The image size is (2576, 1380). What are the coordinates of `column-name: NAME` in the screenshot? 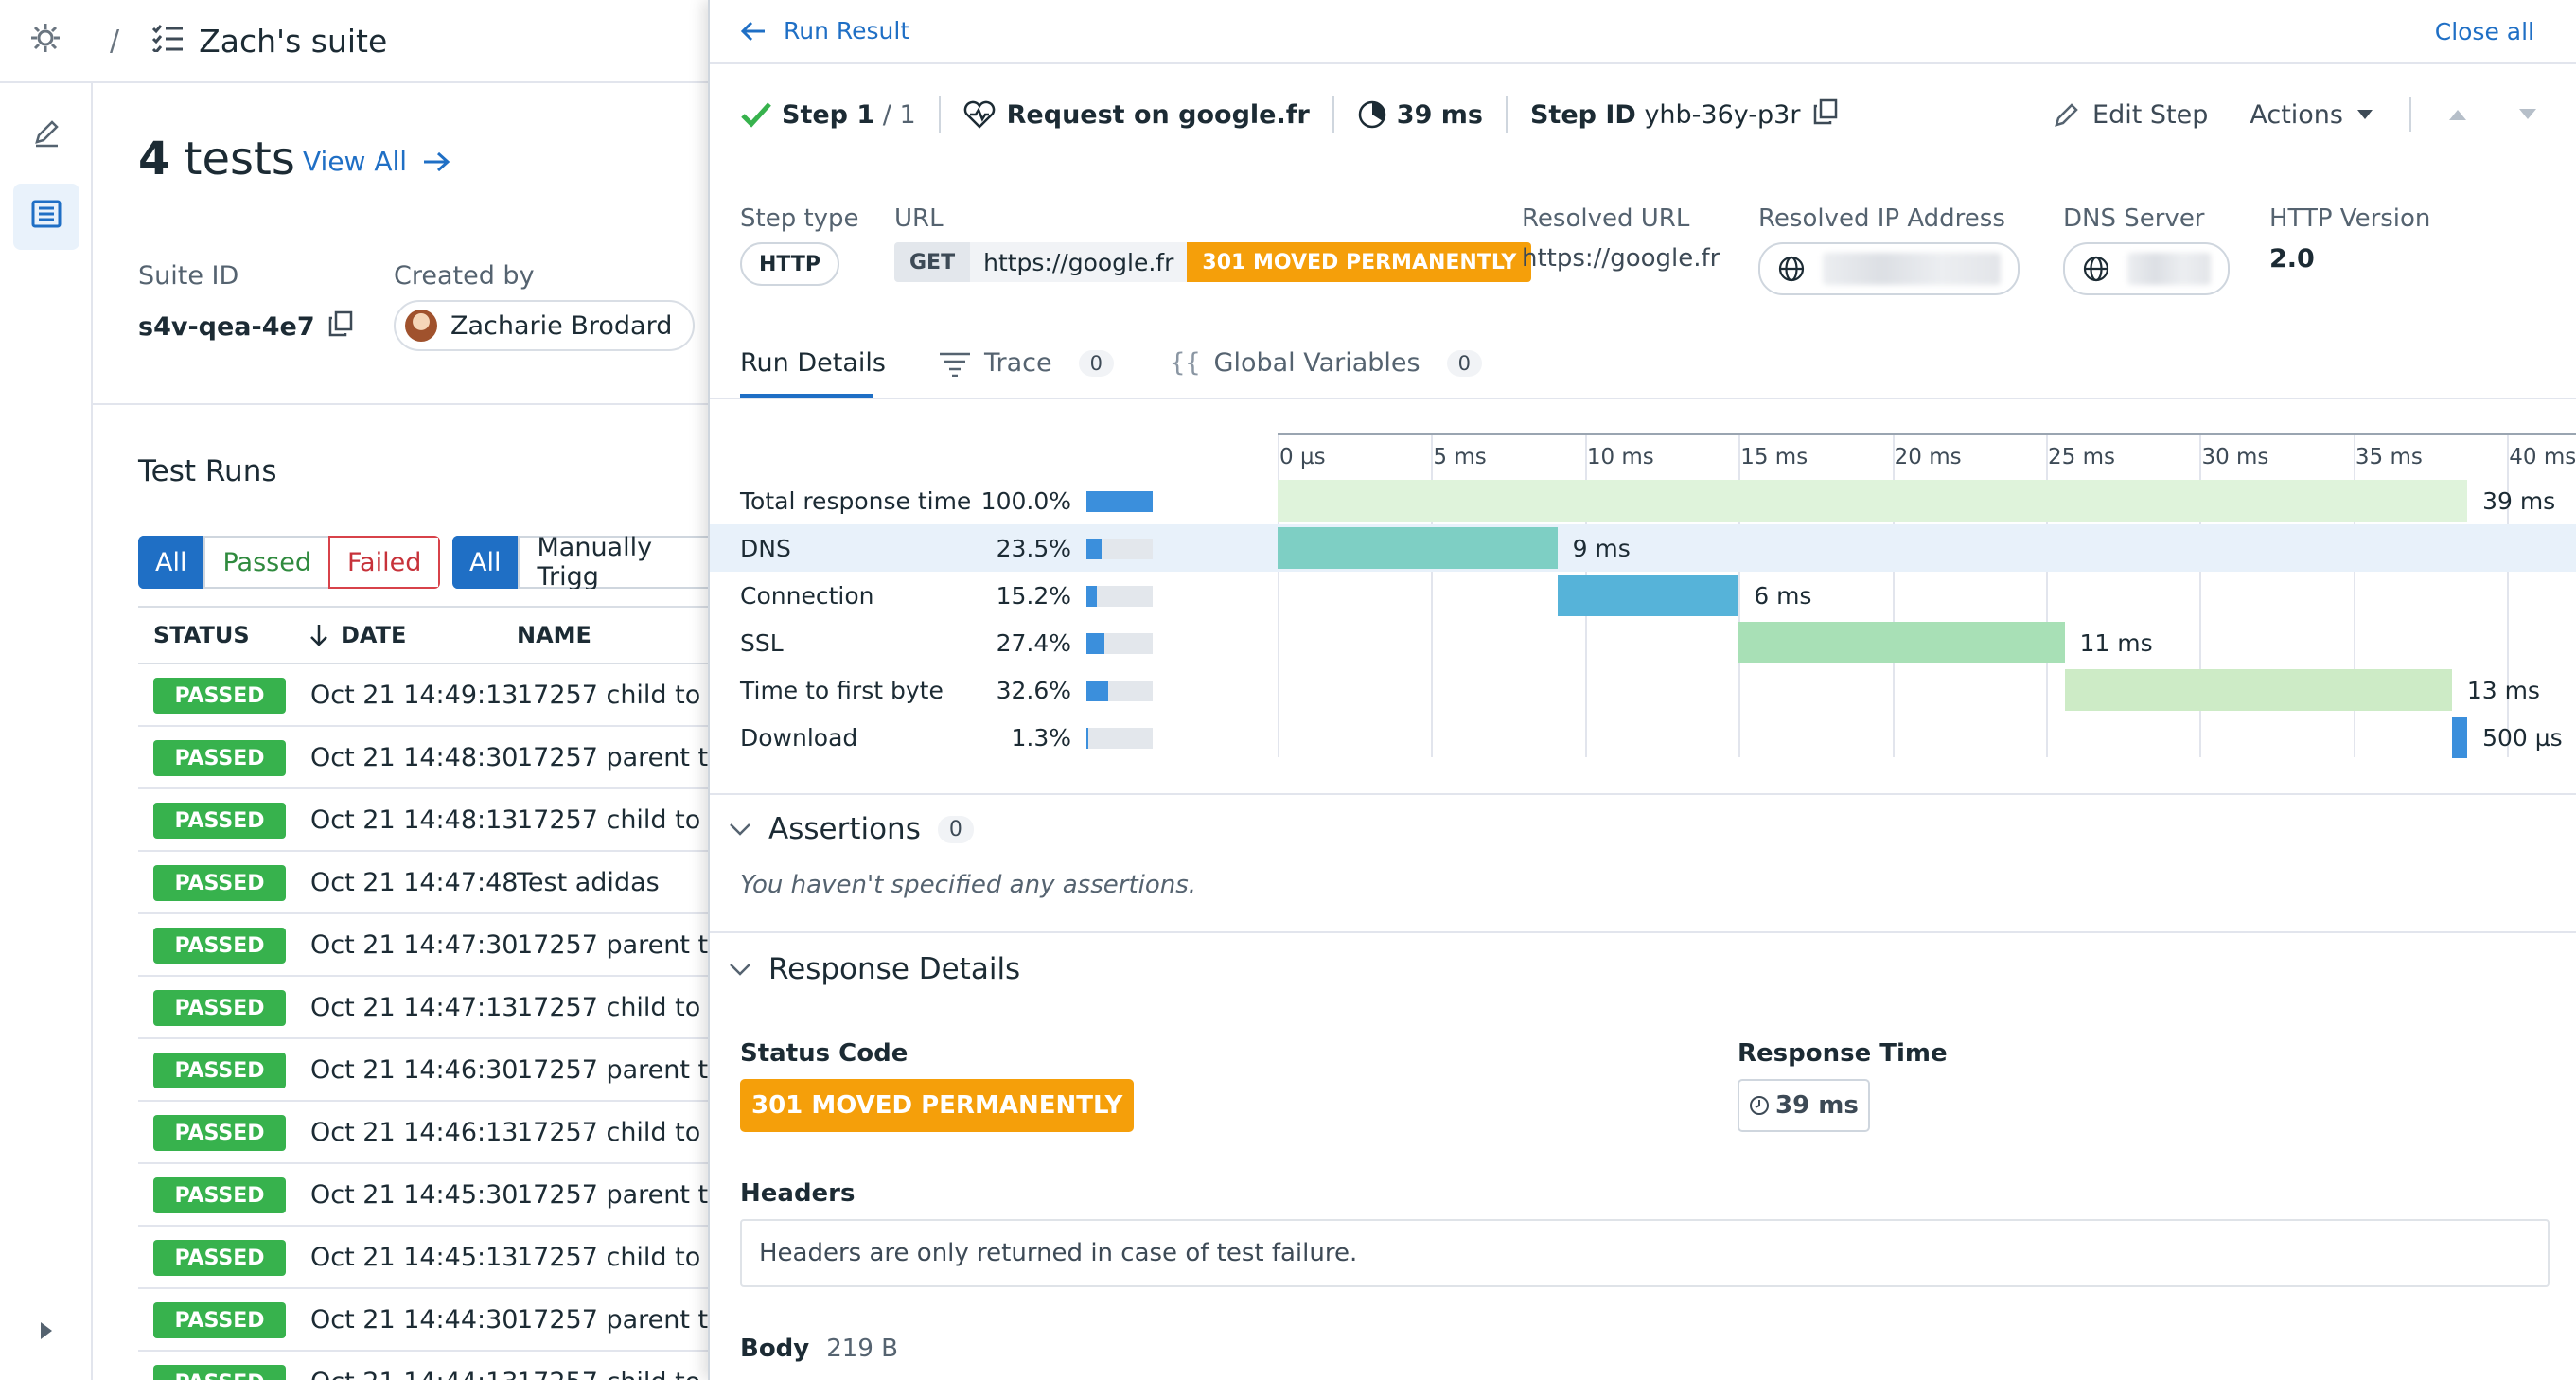 It's located at (554, 635).